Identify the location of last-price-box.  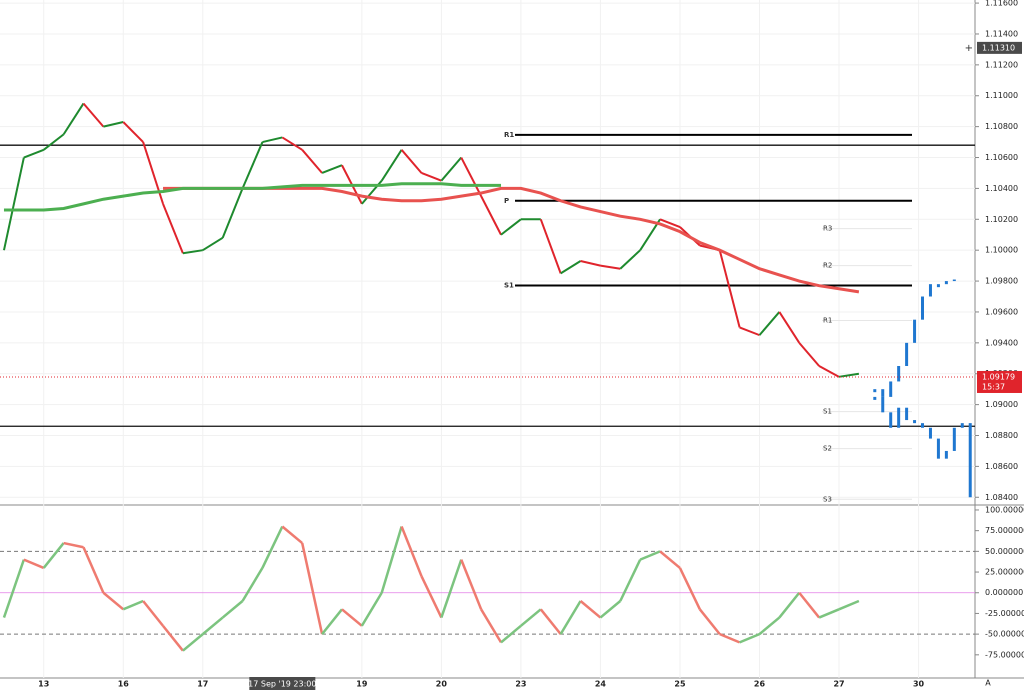
(999, 381).